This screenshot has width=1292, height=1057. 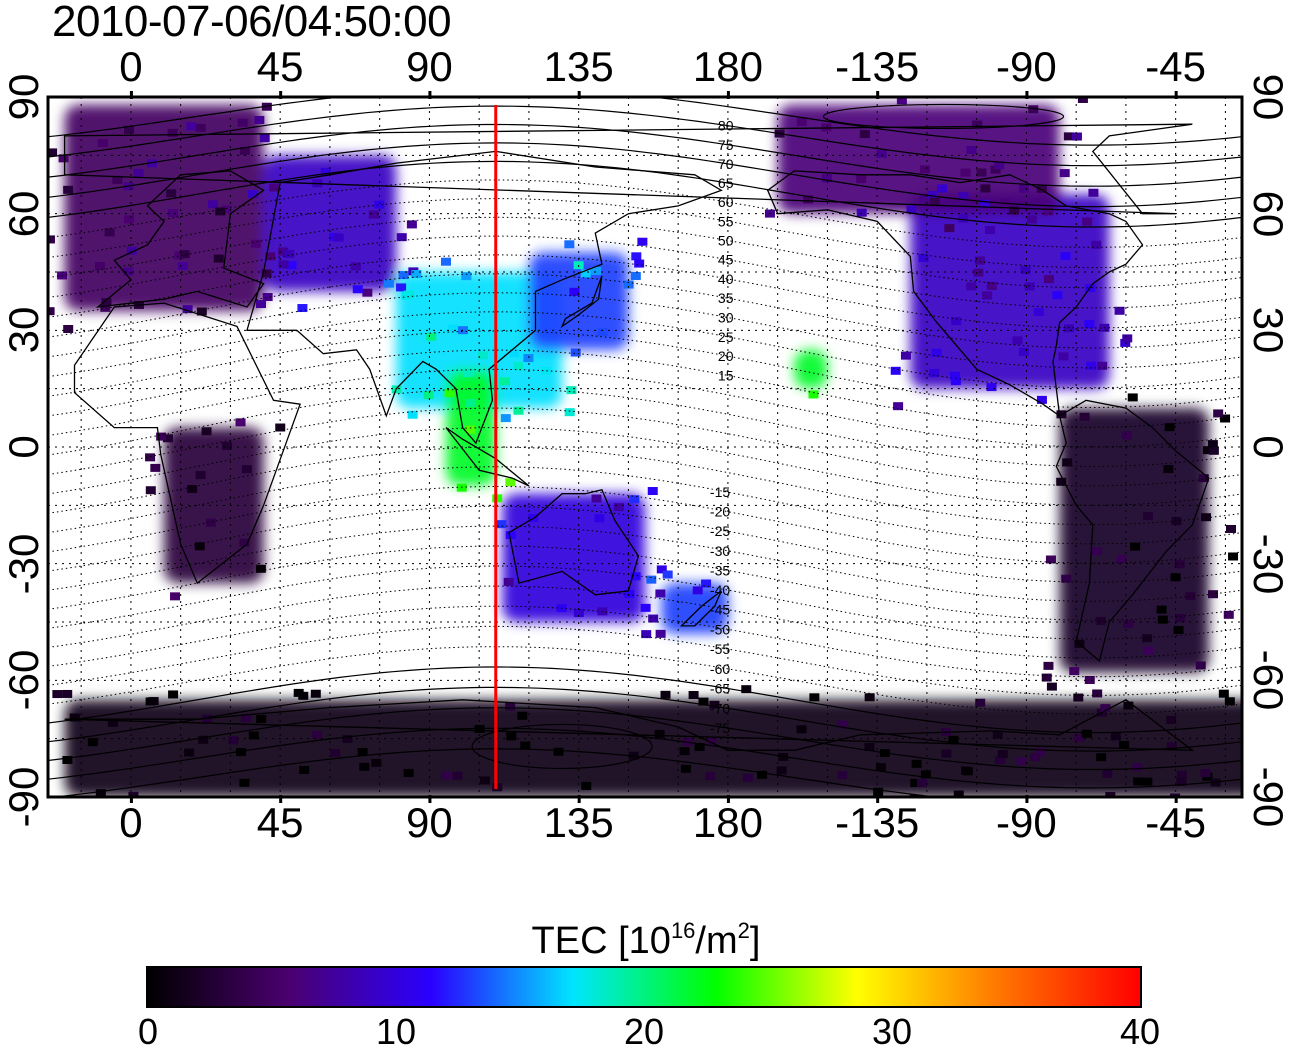 I want to click on coastline, so click(x=574, y=542).